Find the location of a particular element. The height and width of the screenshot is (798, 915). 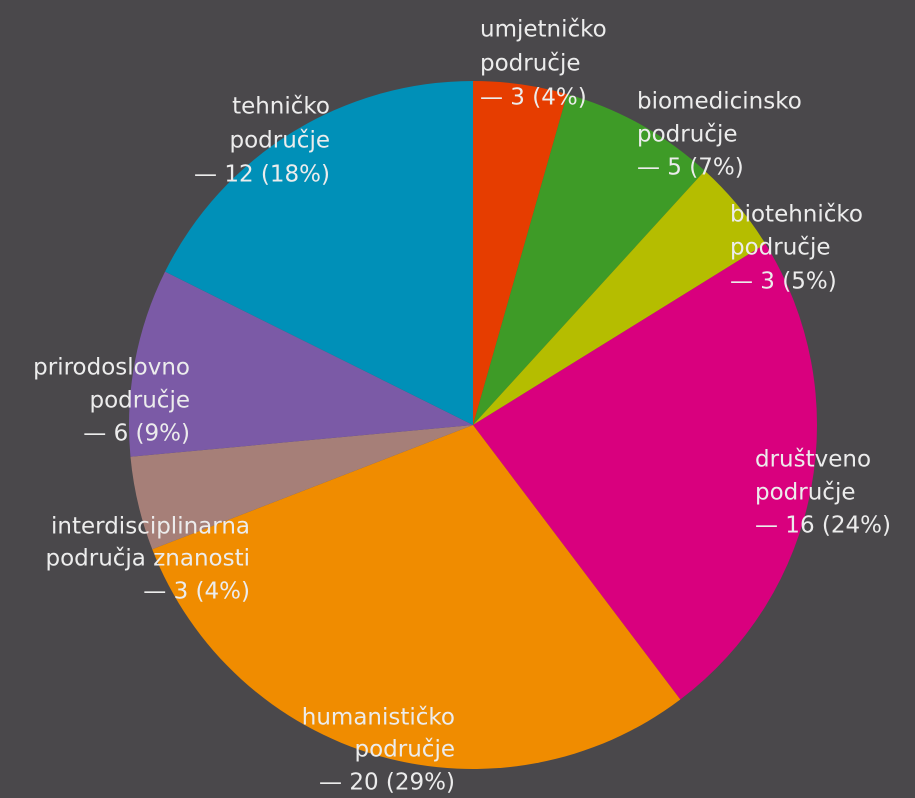

value-label: — 5 (7%) is located at coordinates (690, 168).